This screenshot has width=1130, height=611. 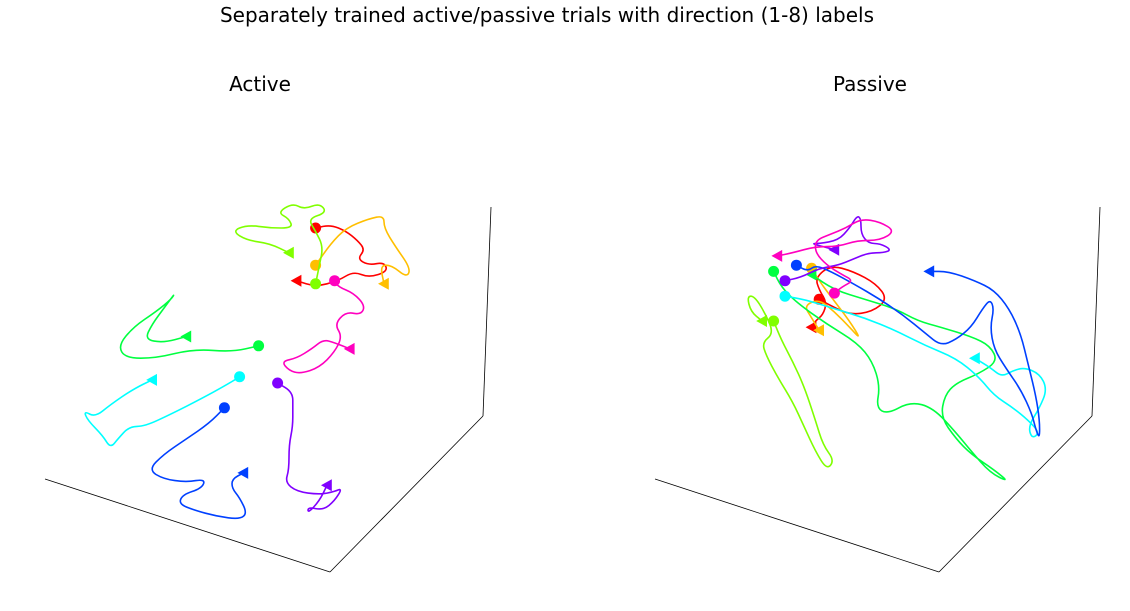 I want to click on axis-y-edge-active, so click(x=406, y=494).